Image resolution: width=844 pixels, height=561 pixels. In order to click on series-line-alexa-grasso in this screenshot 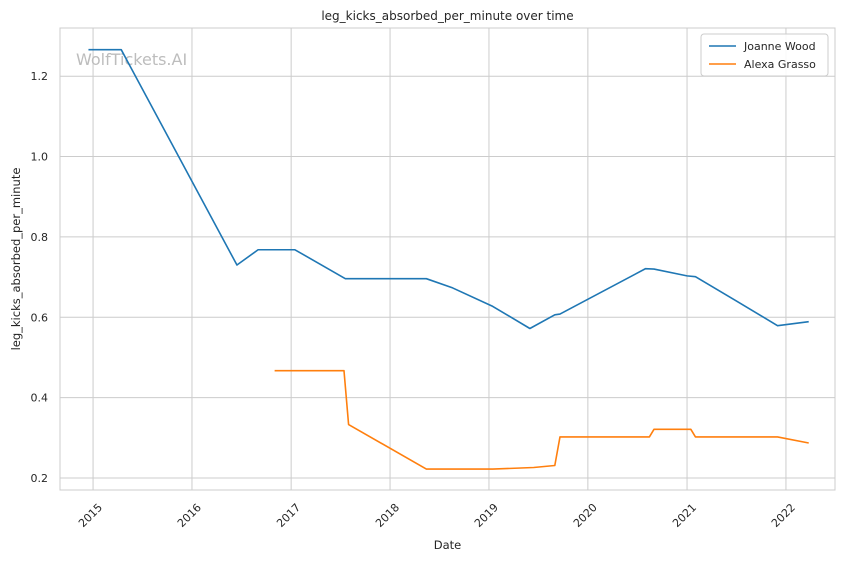, I will do `click(541, 419)`.